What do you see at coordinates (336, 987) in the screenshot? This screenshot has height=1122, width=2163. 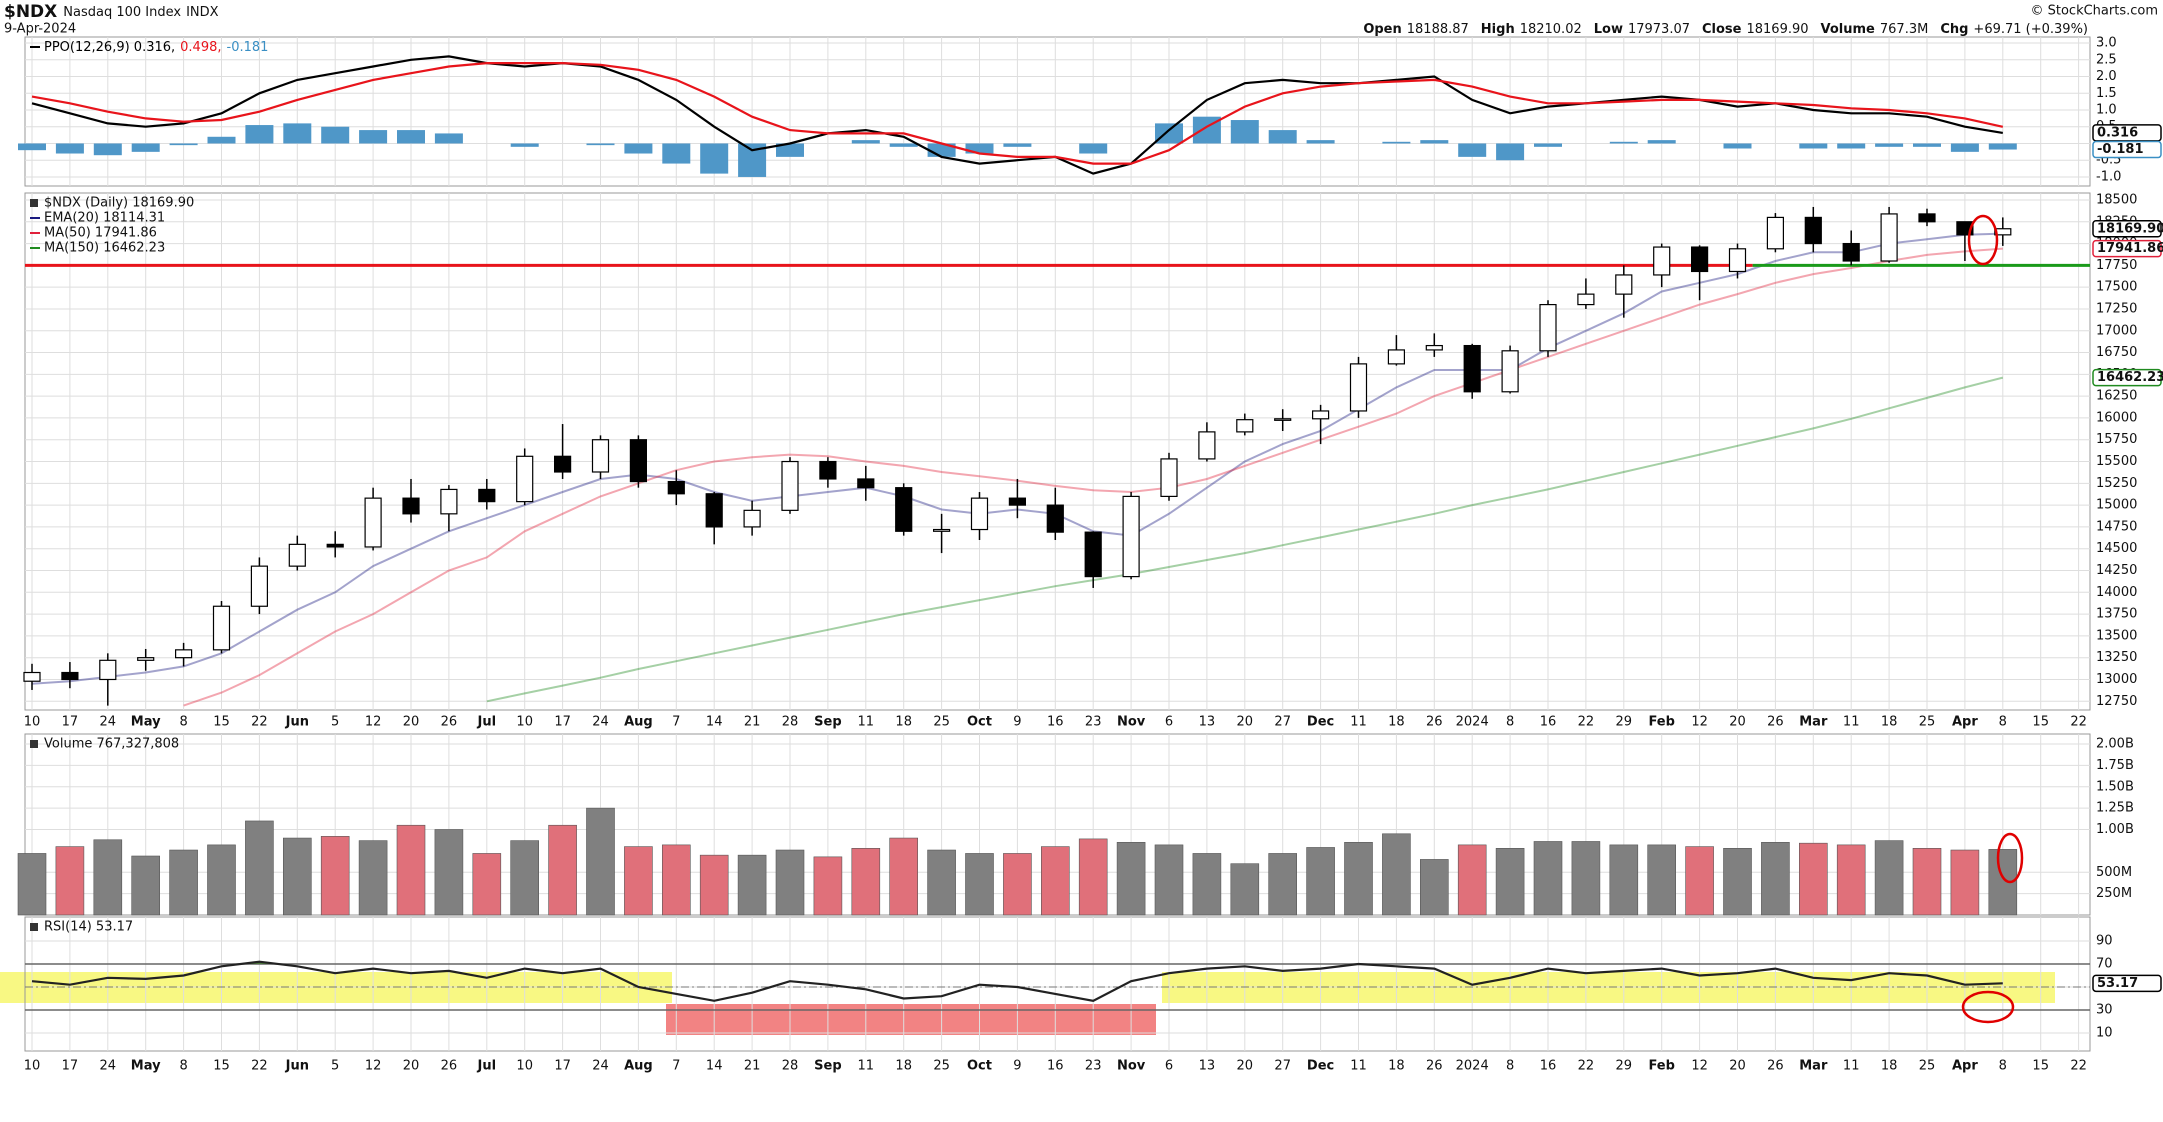 I see `highlight-band` at bounding box center [336, 987].